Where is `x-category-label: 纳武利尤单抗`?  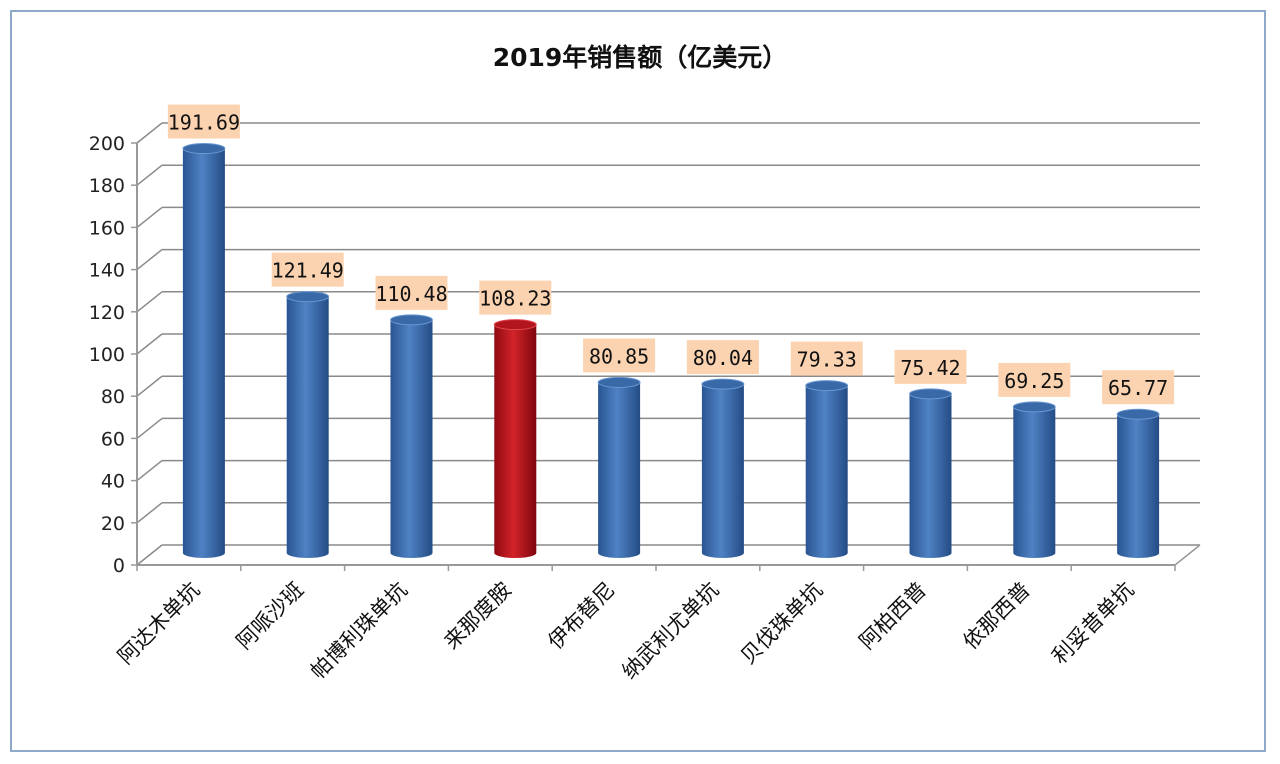 x-category-label: 纳武利尤单抗 is located at coordinates (670, 631).